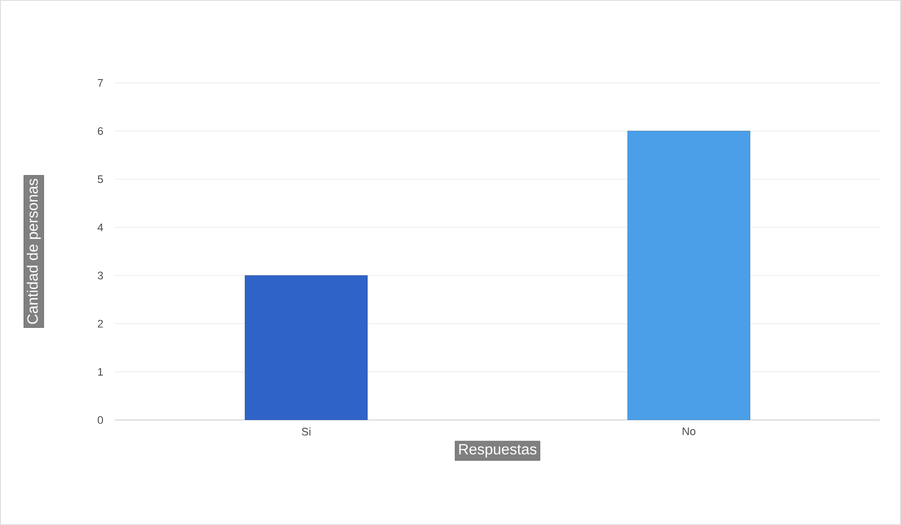  What do you see at coordinates (100, 420) in the screenshot?
I see `y-tick-label: 0` at bounding box center [100, 420].